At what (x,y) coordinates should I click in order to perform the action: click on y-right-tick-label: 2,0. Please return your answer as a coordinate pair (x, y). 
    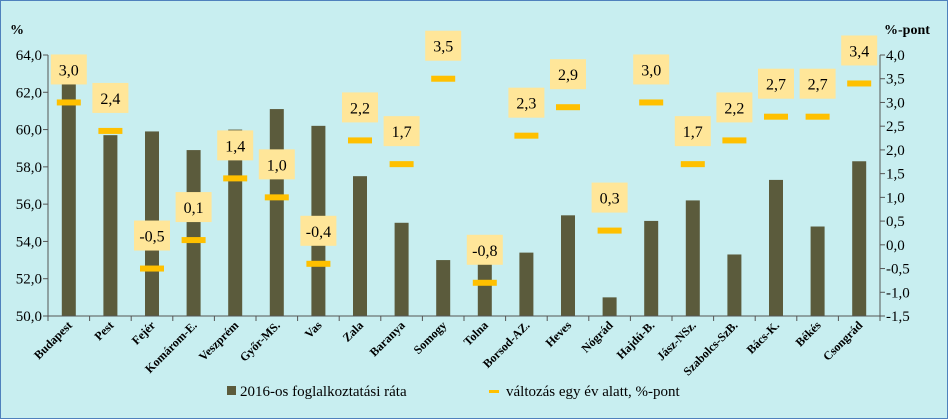
    Looking at the image, I should click on (895, 151).